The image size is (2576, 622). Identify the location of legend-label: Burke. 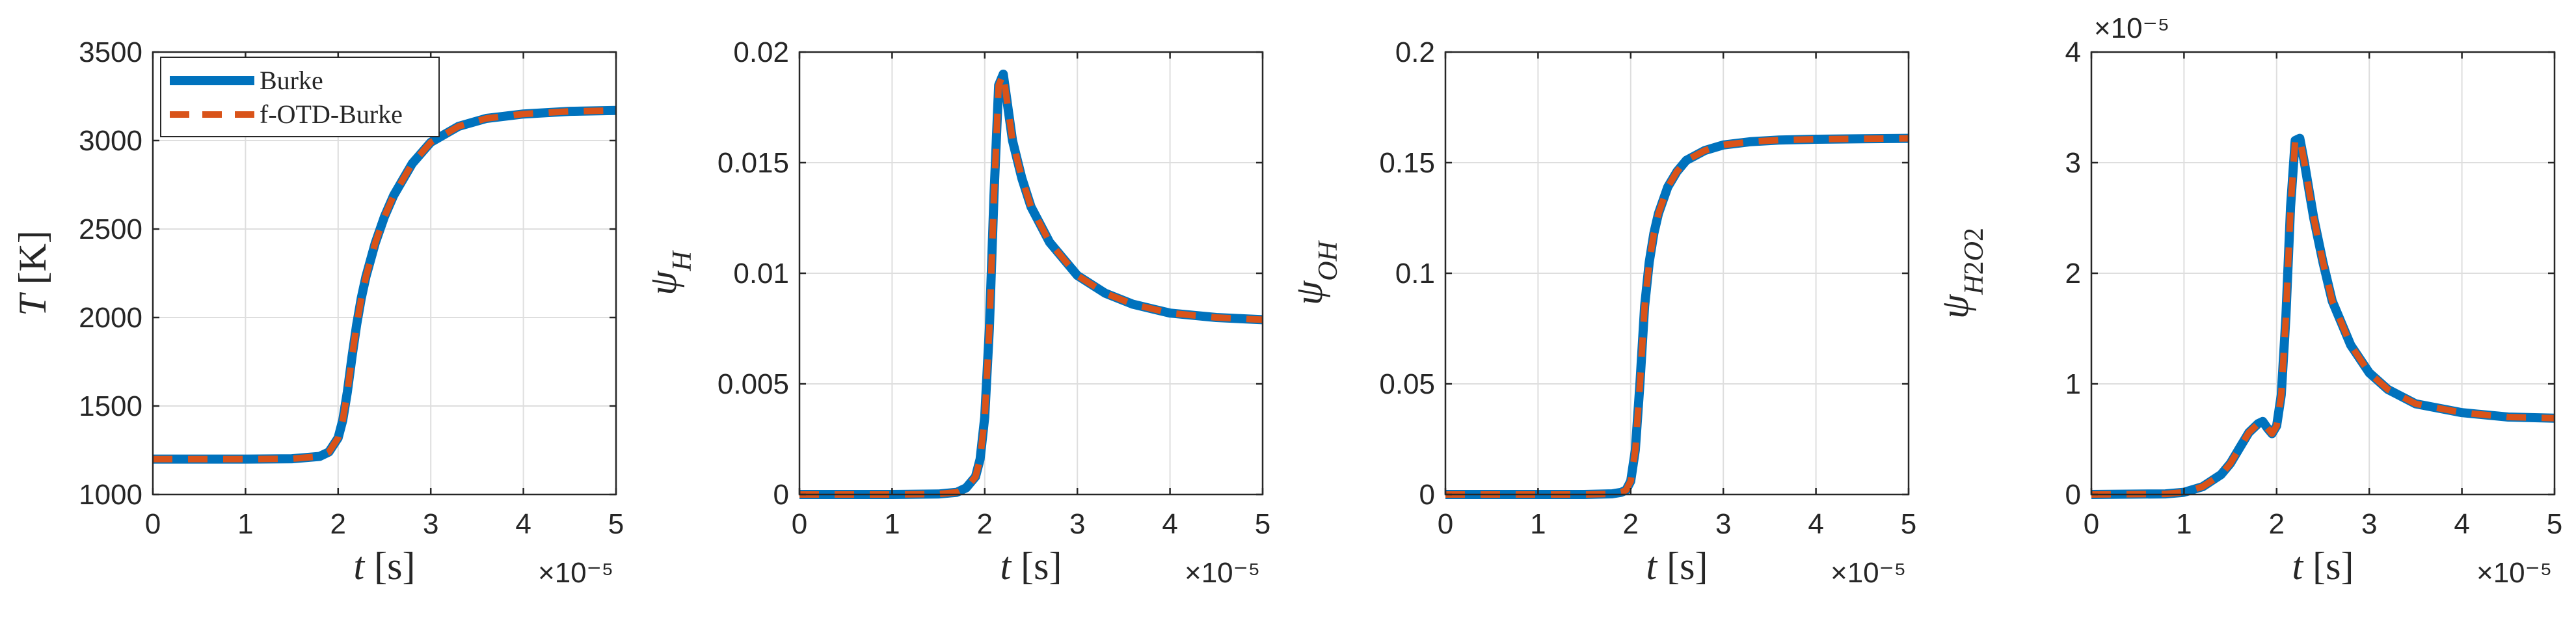
(291, 80).